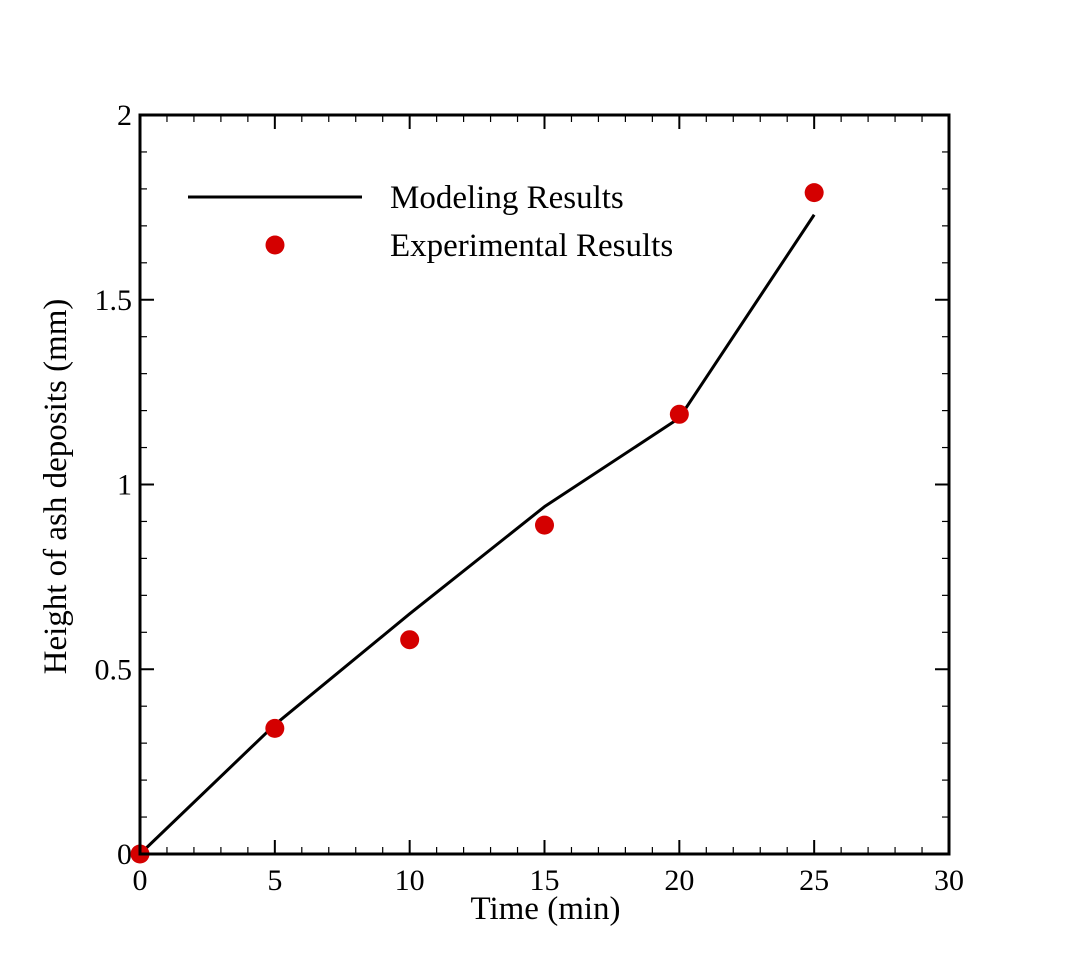 Image resolution: width=1080 pixels, height=960 pixels. I want to click on legend: Modeling Results Experimental Results, so click(430, 222).